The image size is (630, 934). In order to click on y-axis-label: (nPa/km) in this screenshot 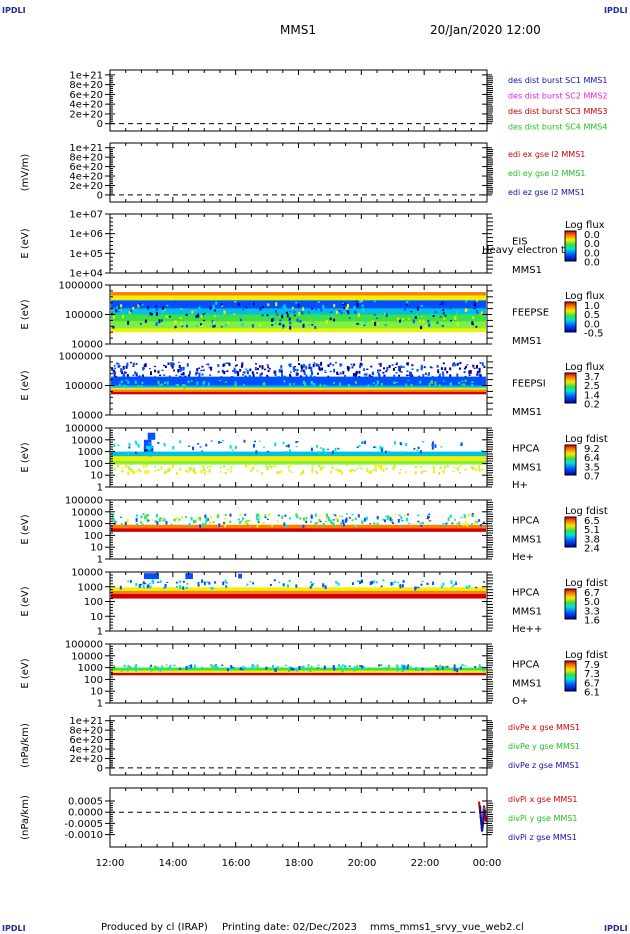, I will do `click(25, 745)`.